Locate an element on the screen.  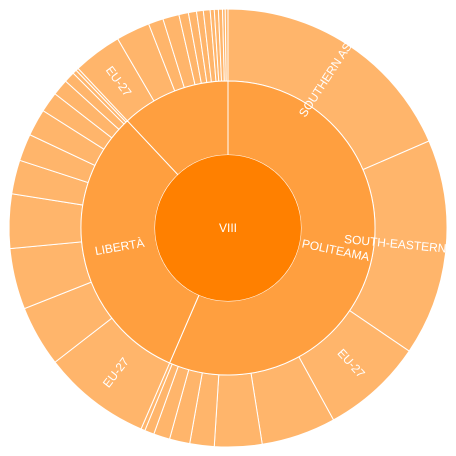
center-label: VIII is located at coordinates (228, 228).